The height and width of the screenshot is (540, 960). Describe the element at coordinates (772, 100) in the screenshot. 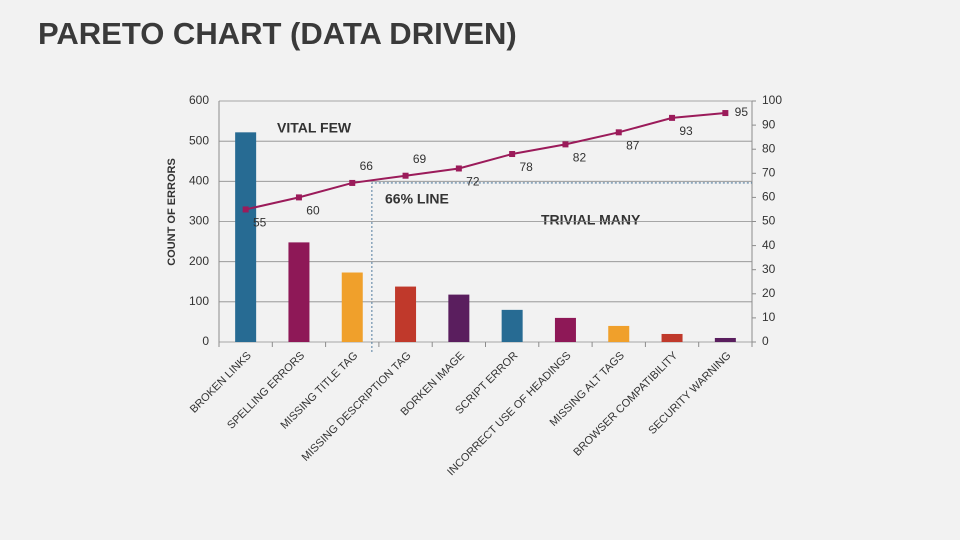

I see `y2-tick-label: 100` at that location.